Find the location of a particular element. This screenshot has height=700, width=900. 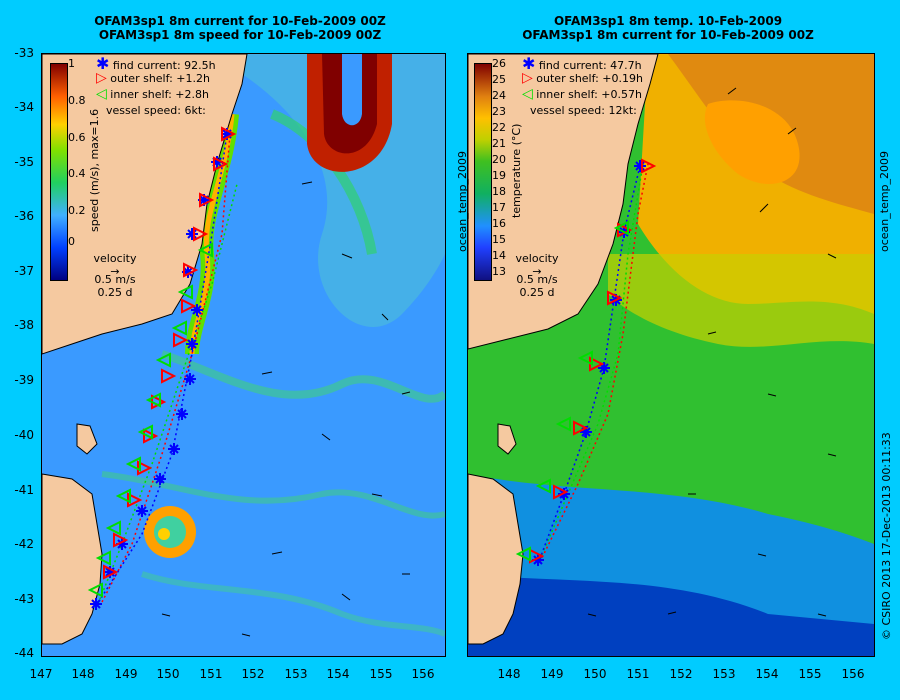

y-tick: -33 is located at coordinates (24, 53).